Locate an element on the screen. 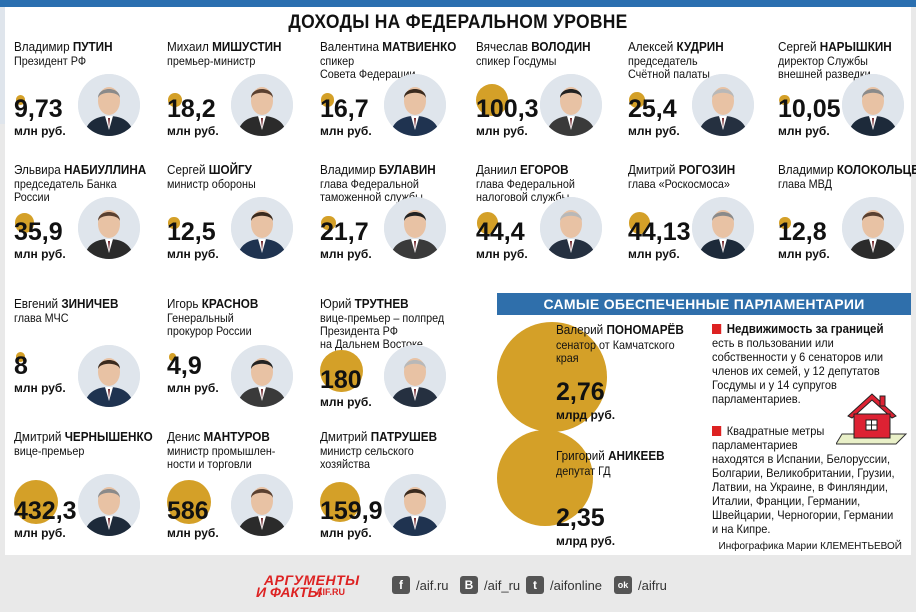 This screenshot has height=612, width=916. official-name: Юрий ТРУТНЕВ is located at coordinates (364, 304).